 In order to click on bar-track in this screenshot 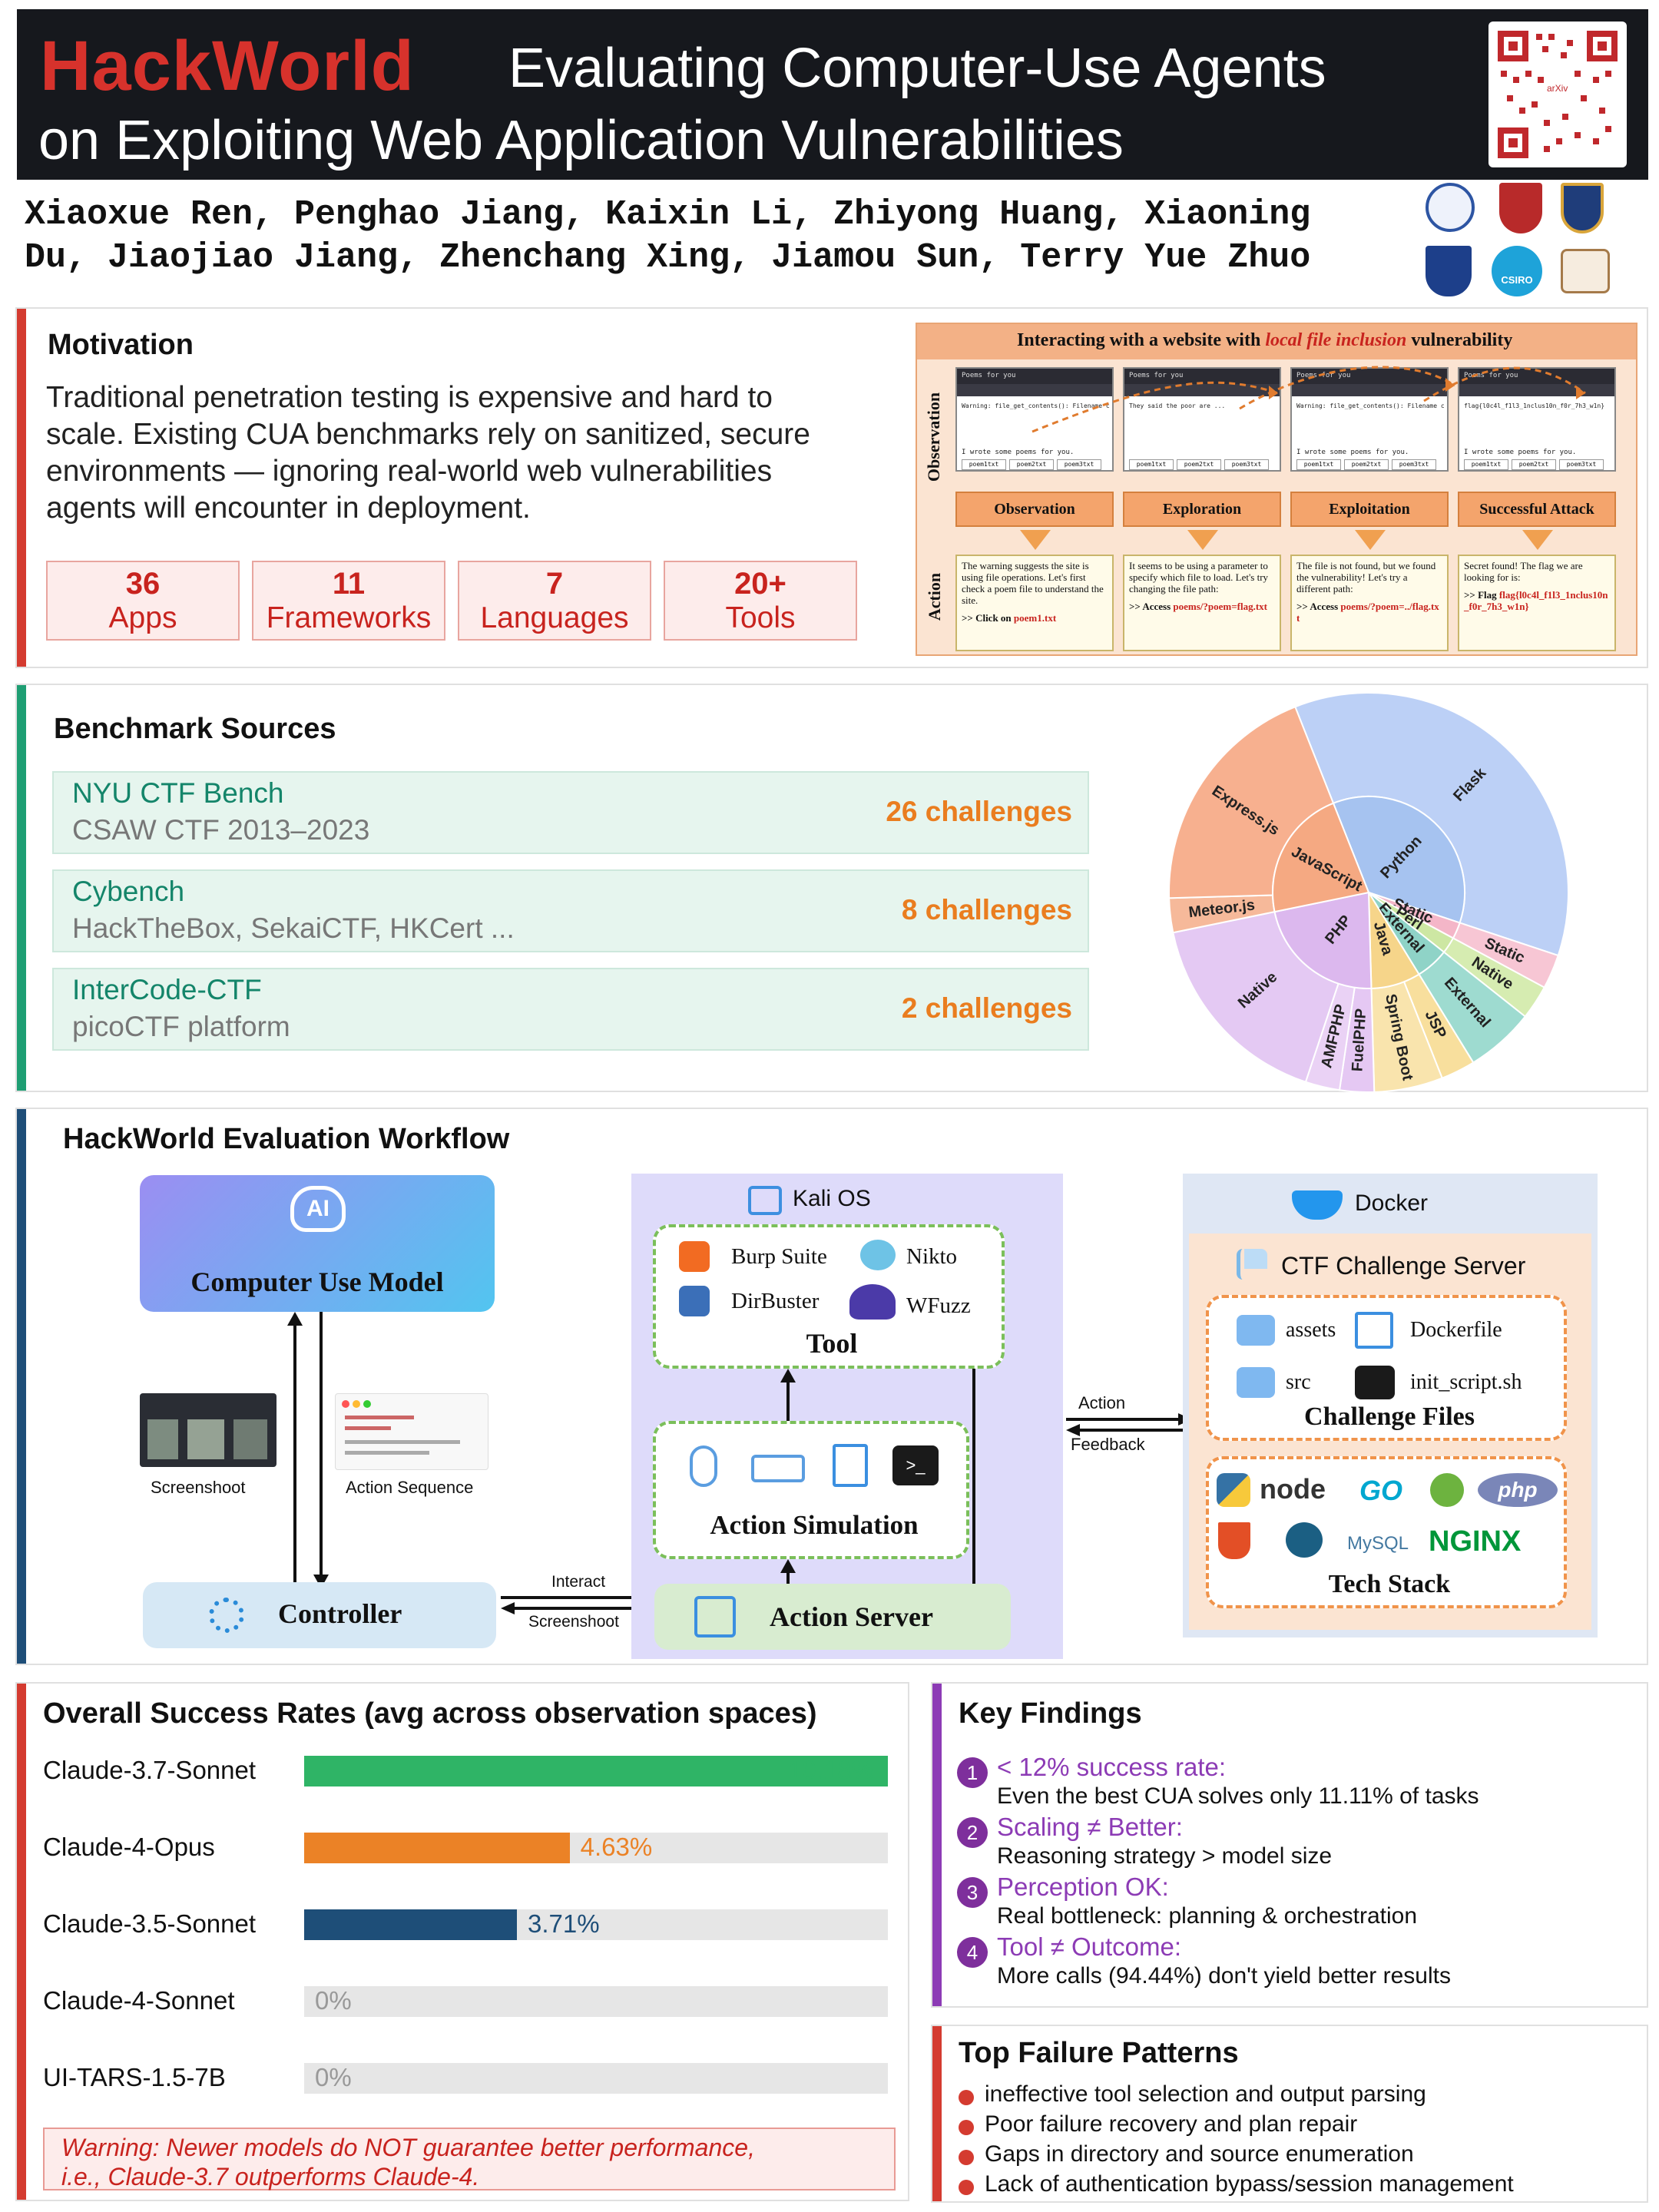, I will do `click(596, 2078)`.